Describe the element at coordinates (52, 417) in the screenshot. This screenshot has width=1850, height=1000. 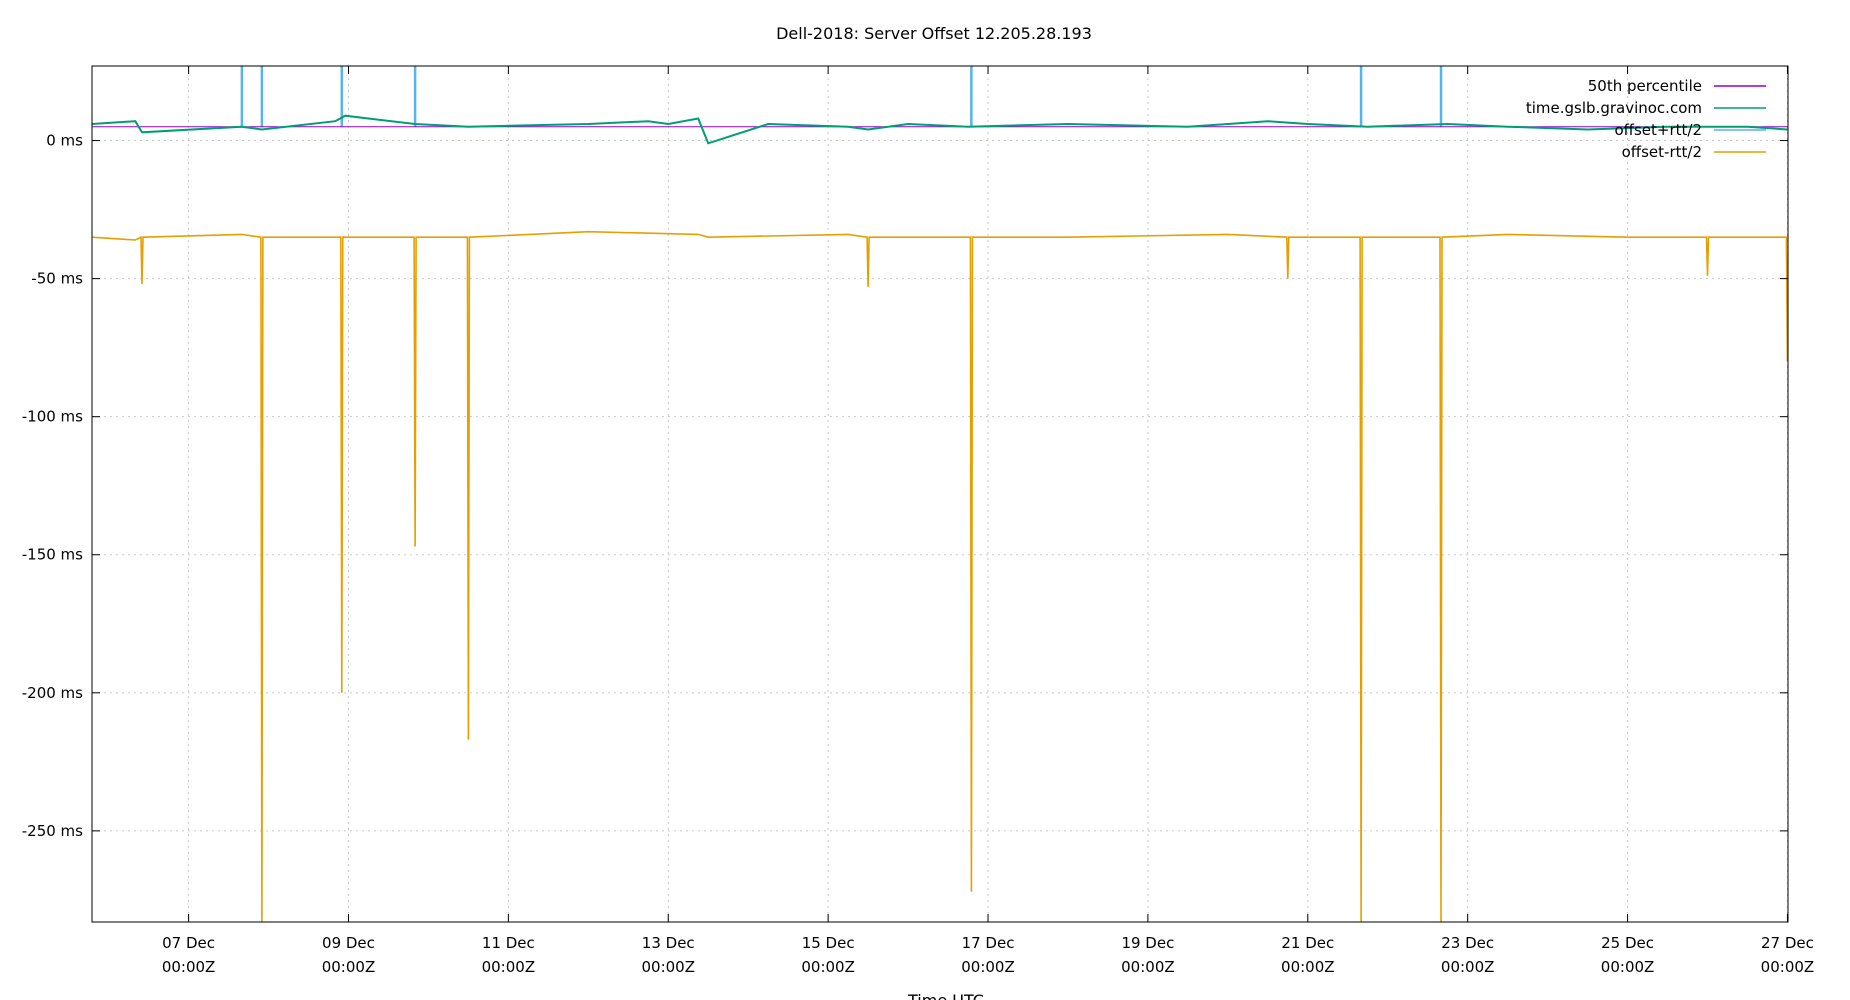
I see `y-tick-label: -100 ms` at that location.